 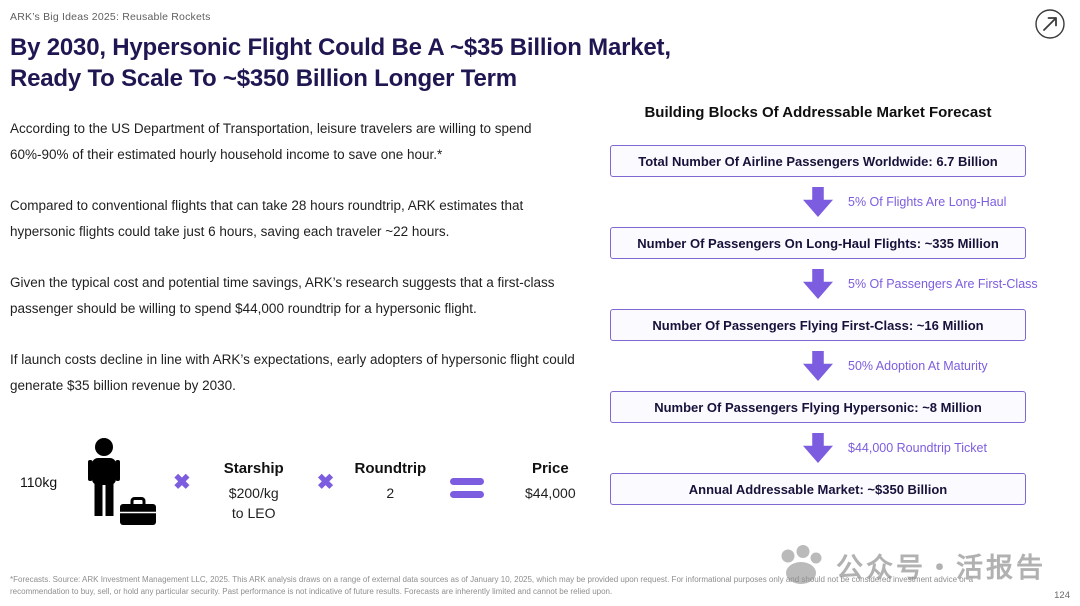 What do you see at coordinates (918, 366) in the screenshot?
I see `arrow-label-3: 50% Adoption At Maturity` at bounding box center [918, 366].